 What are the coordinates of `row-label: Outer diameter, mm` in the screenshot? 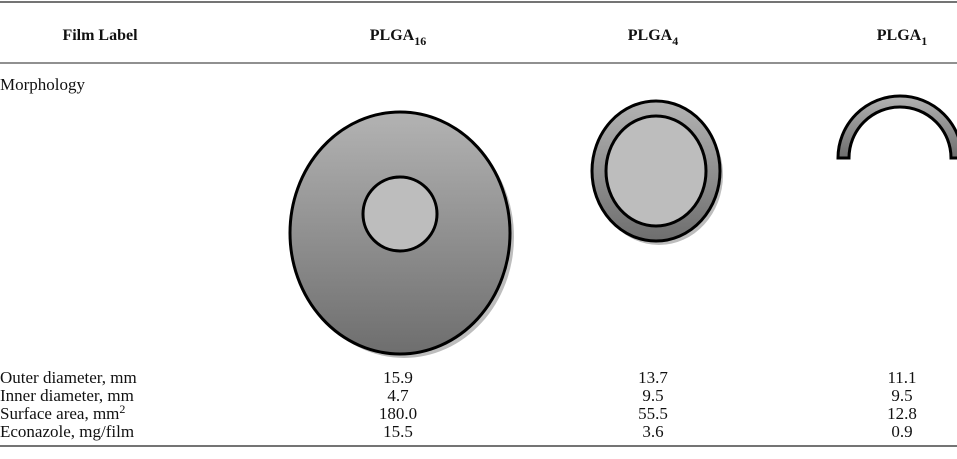 It's located at (68, 377).